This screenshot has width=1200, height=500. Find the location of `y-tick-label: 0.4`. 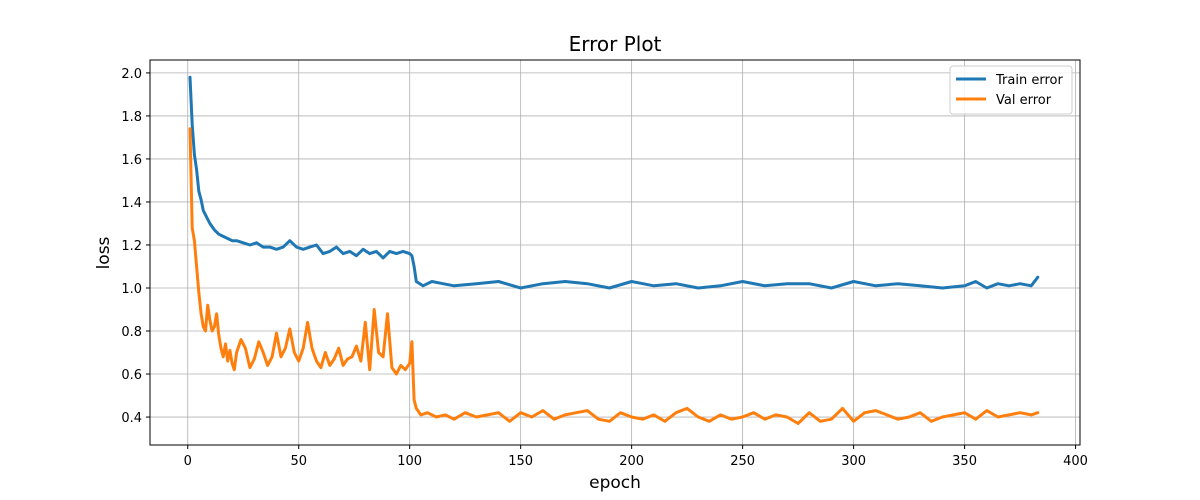

y-tick-label: 0.4 is located at coordinates (131, 418).